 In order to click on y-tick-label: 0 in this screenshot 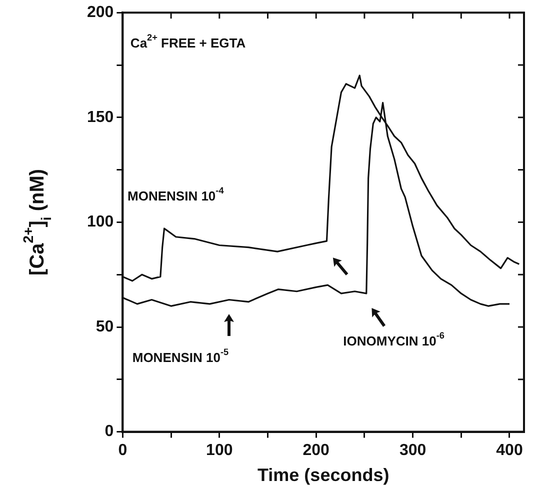, I will do `click(109, 431)`.